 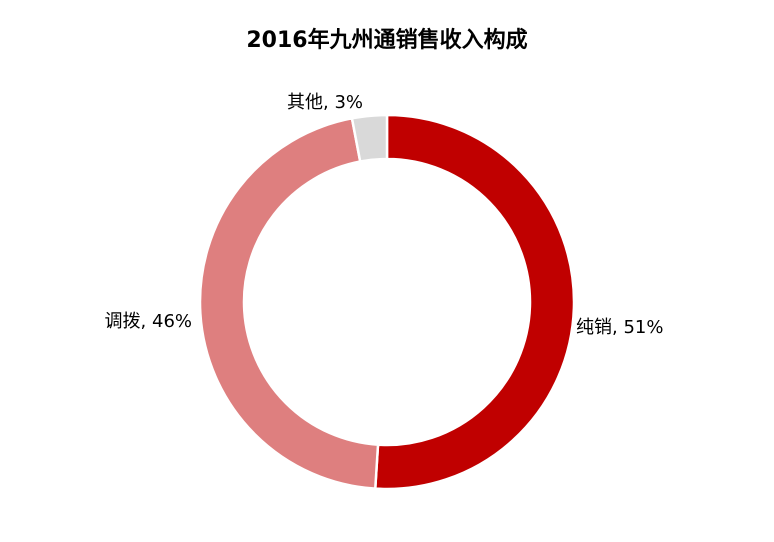 I want to click on slice-label-3: 其他, 3%, so click(x=325, y=102).